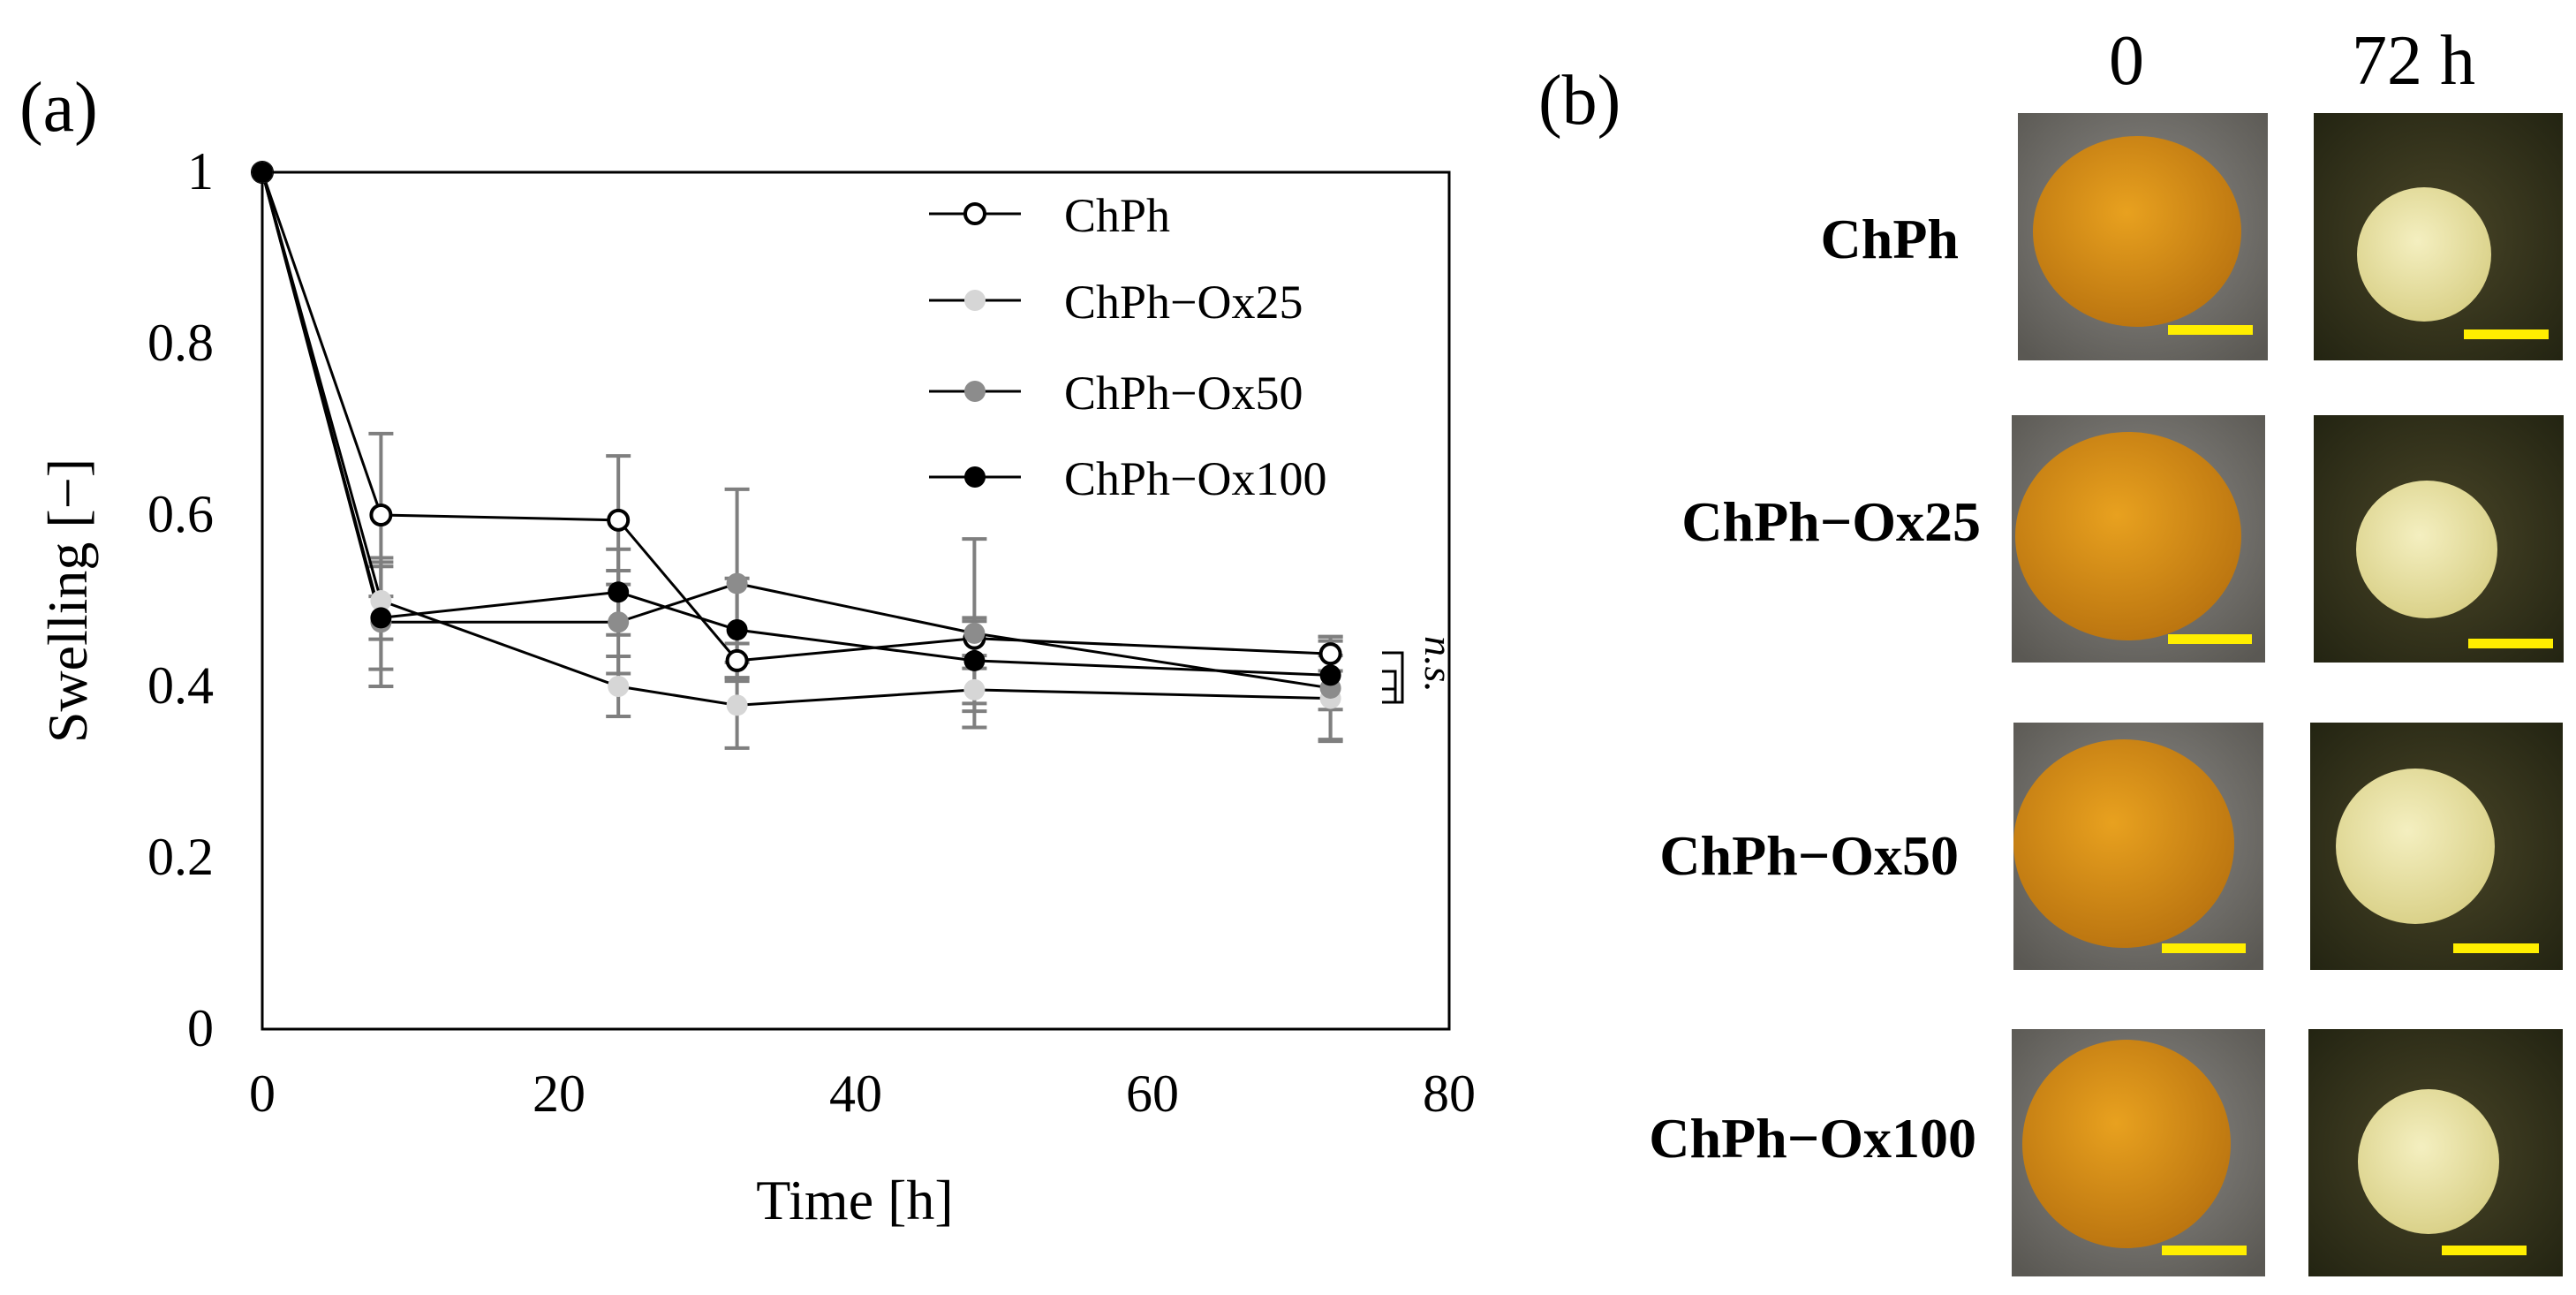  Describe the element at coordinates (2138, 1152) in the screenshot. I see `photo-ox100-0h` at that location.